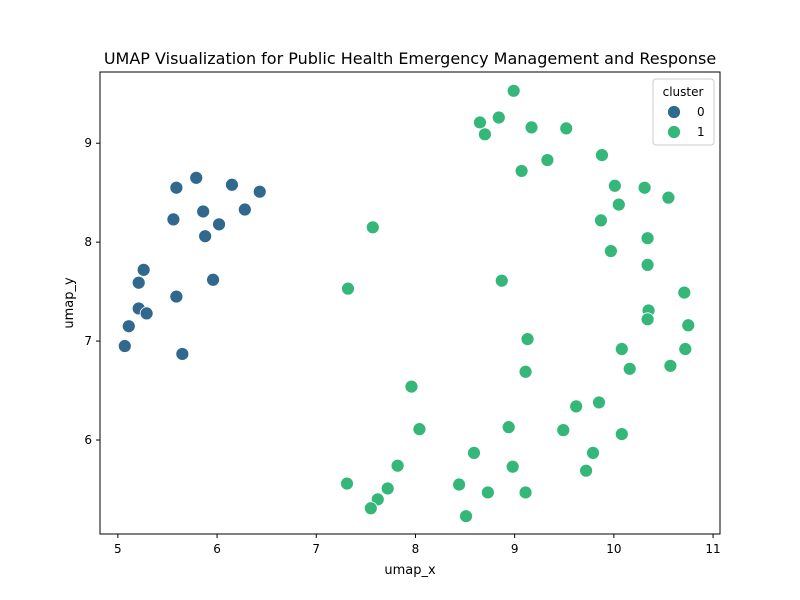 Image resolution: width=800 pixels, height=600 pixels. I want to click on x-axis-label: umap_x, so click(410, 570).